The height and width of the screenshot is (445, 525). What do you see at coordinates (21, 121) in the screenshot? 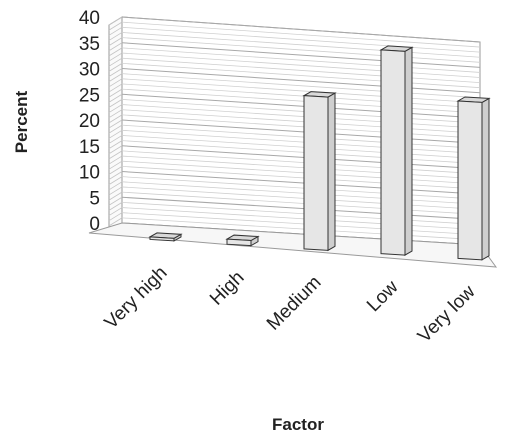
I see `y-axis-title: Percent` at bounding box center [21, 121].